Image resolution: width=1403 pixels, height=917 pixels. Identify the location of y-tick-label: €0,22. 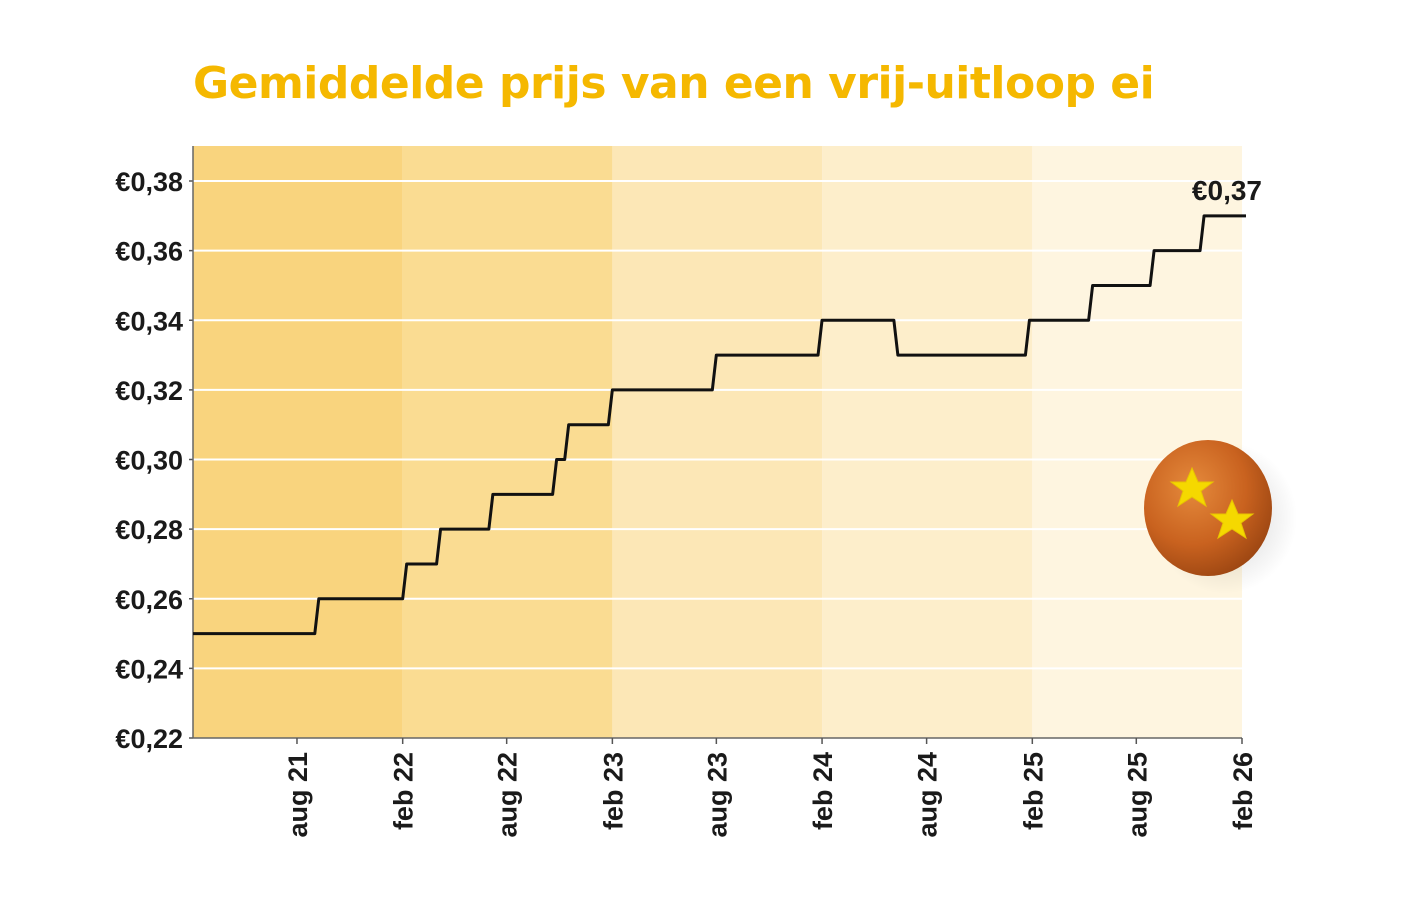
(149, 739).